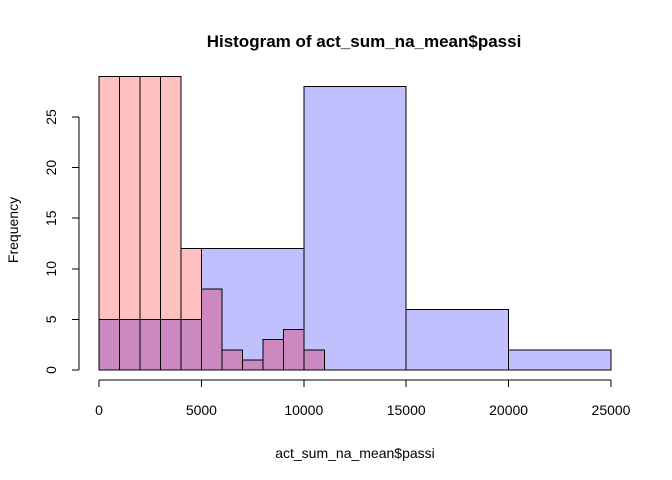 Image resolution: width=672 pixels, height=480 pixels. Describe the element at coordinates (611, 410) in the screenshot. I see `x-tick-label: 25000` at that location.